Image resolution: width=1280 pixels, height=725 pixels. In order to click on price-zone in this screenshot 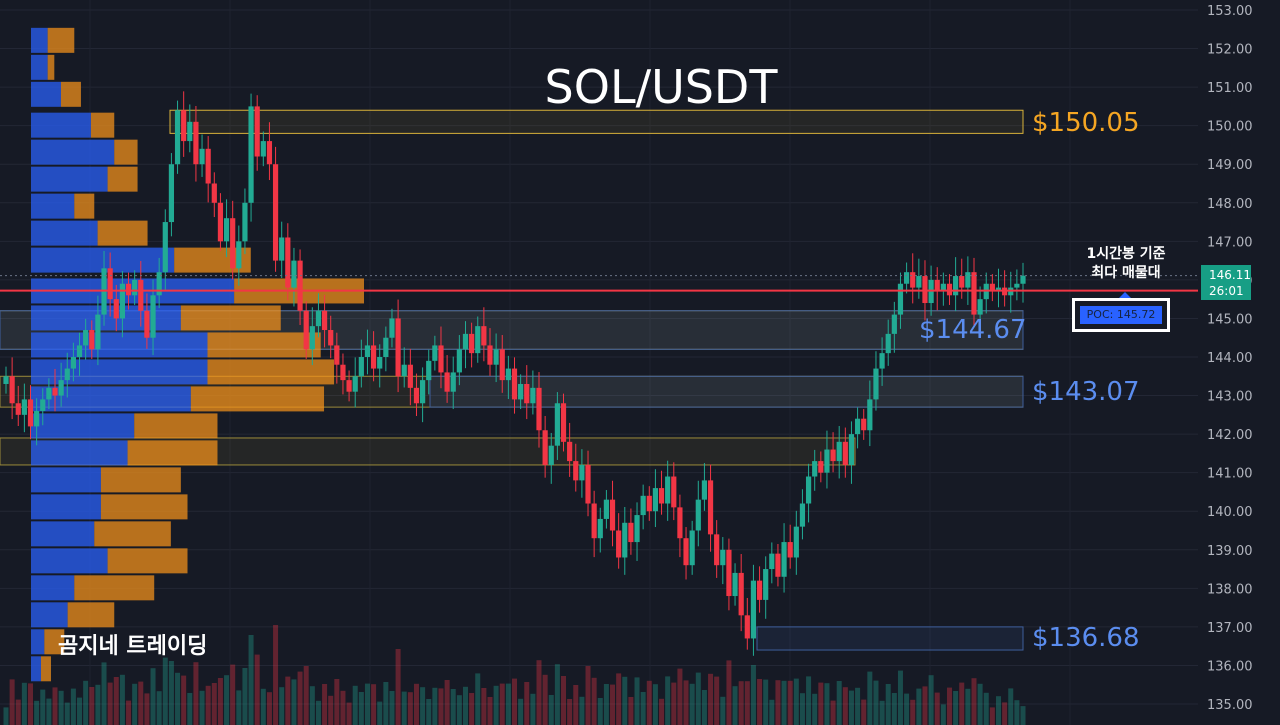, I will do `click(596, 121)`.